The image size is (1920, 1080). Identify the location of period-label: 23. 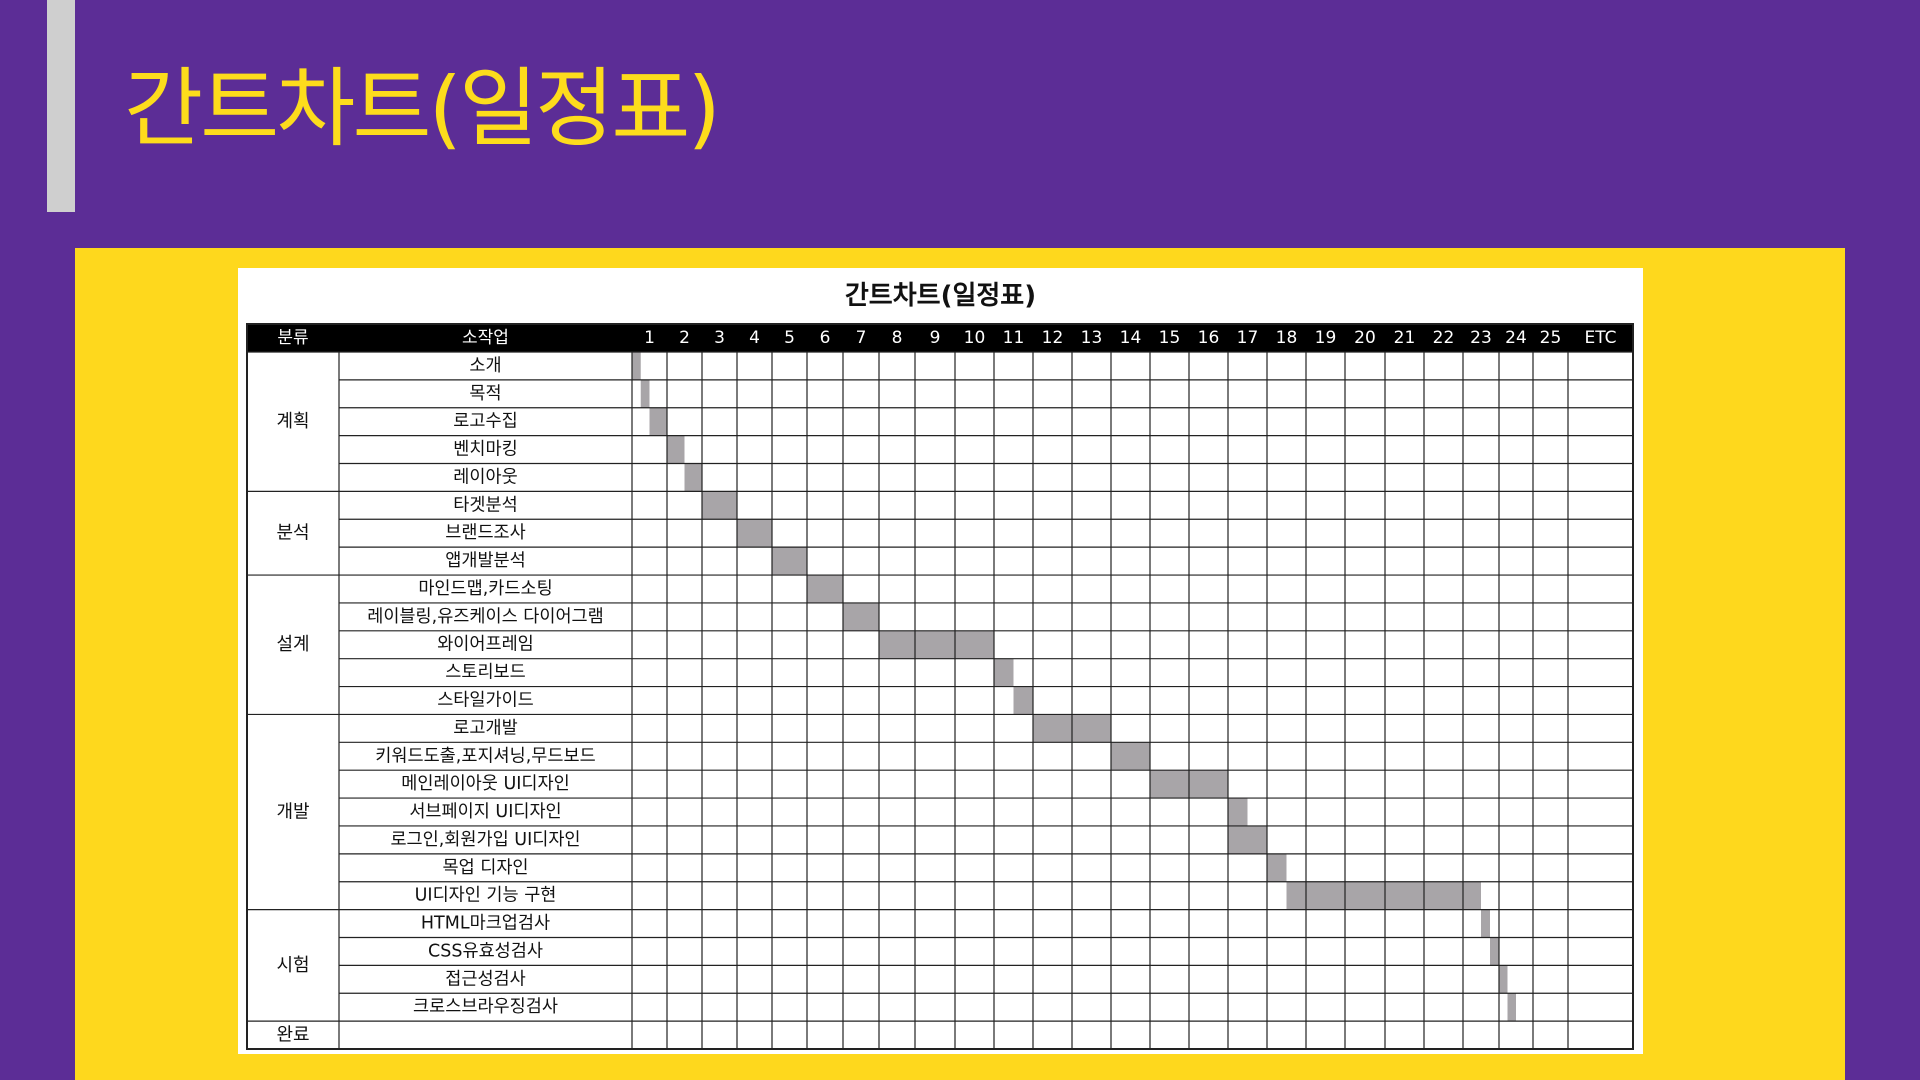
(1481, 338).